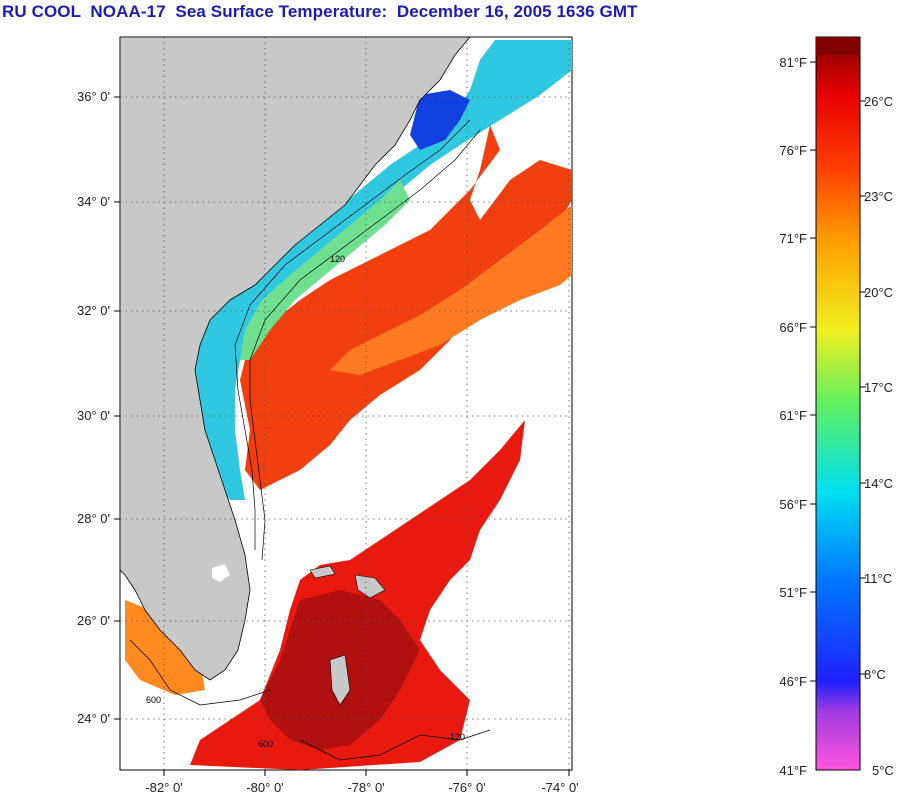 The height and width of the screenshot is (801, 905). What do you see at coordinates (325, 270) in the screenshot?
I see `nearshore-green-water` at bounding box center [325, 270].